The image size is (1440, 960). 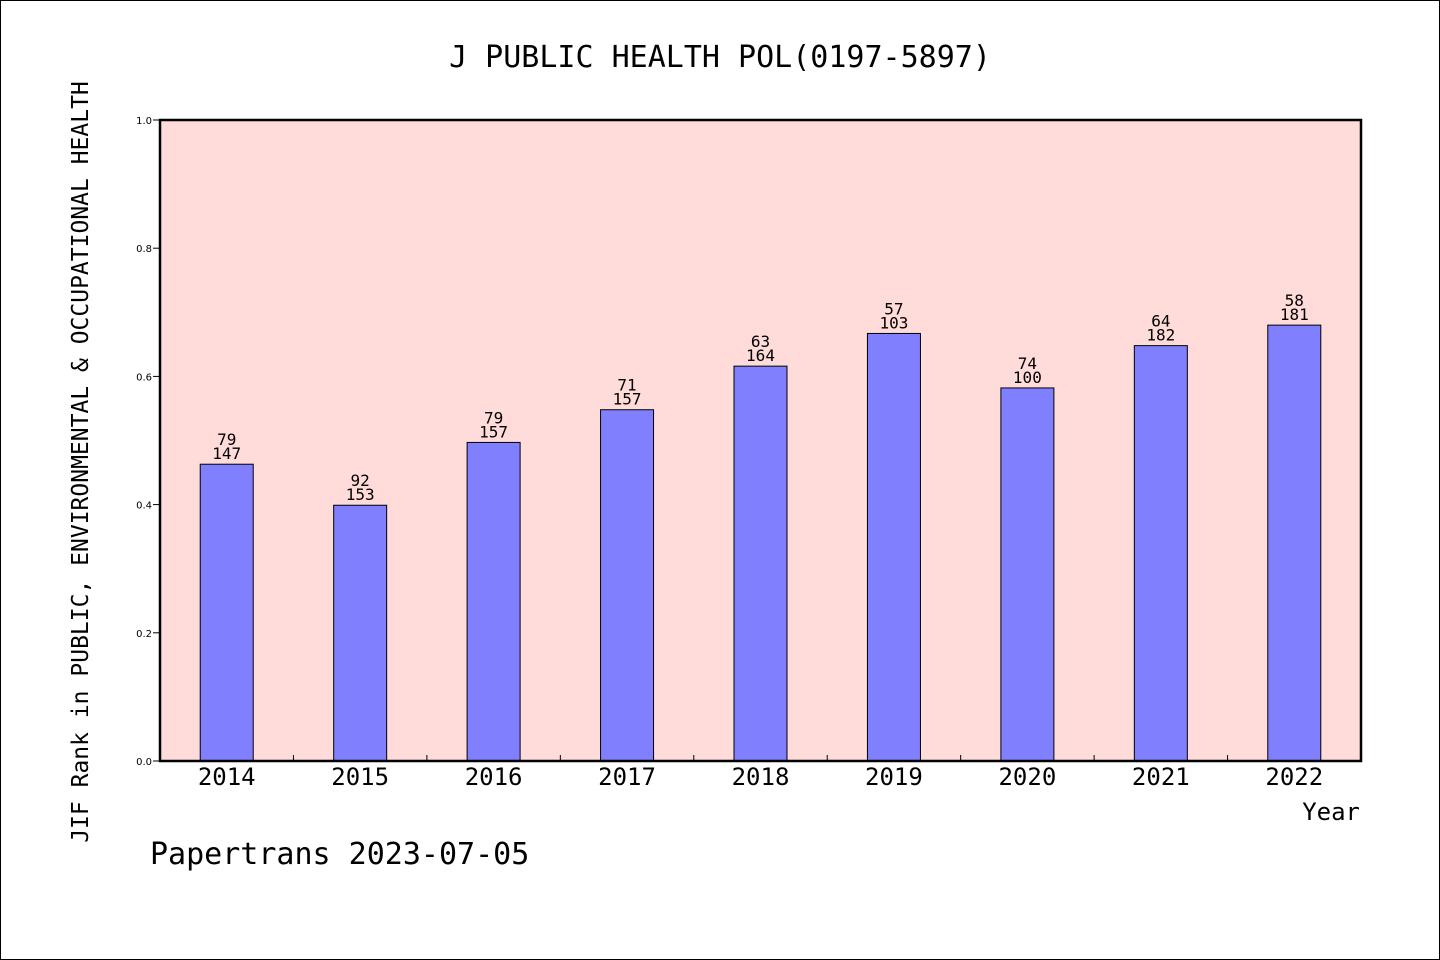 What do you see at coordinates (1294, 543) in the screenshot?
I see `bar-2022` at bounding box center [1294, 543].